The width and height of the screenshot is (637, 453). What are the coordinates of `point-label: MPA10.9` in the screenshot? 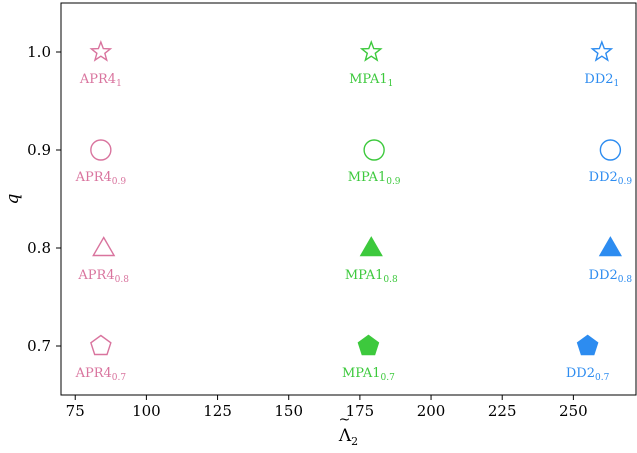 It's located at (374, 178).